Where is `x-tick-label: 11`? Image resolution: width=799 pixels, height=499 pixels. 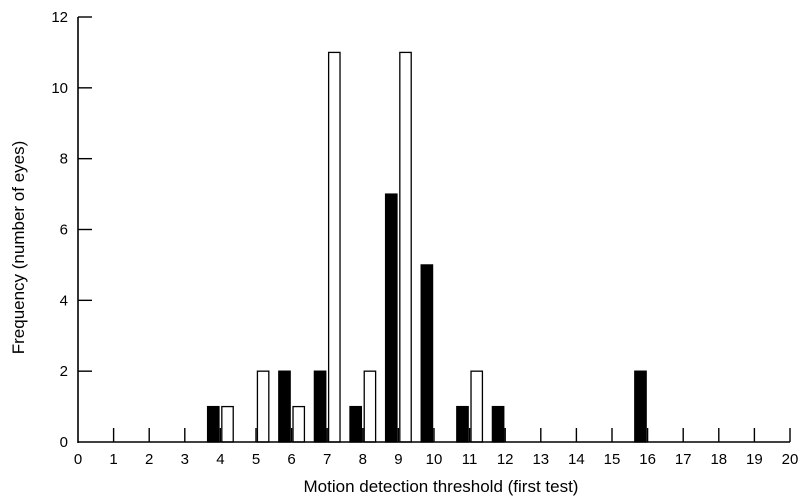 x-tick-label: 11 is located at coordinates (470, 459).